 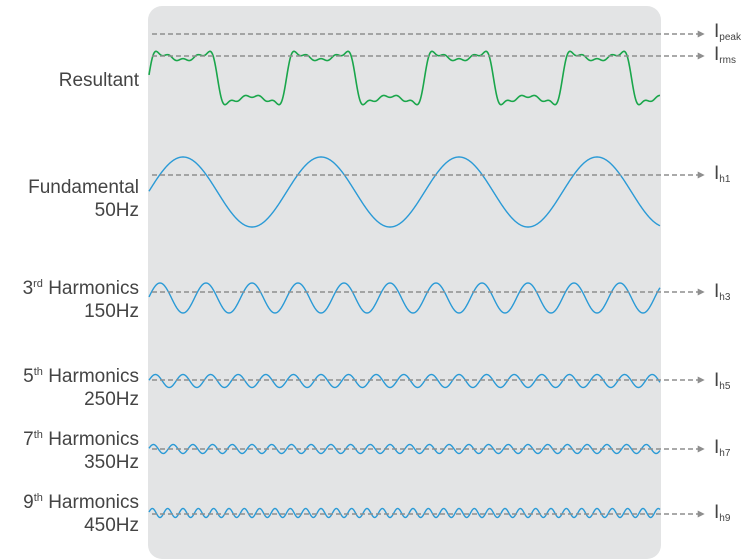 I want to click on label-h9-order: 9, so click(x=28, y=502).